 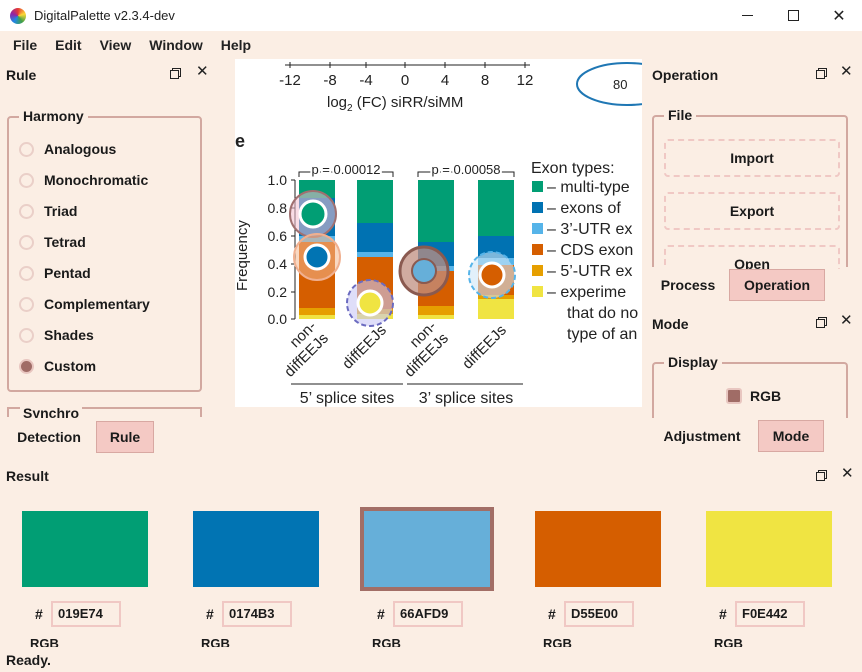 I want to click on harmony-option-complementary: Complementary, so click(x=84, y=304).